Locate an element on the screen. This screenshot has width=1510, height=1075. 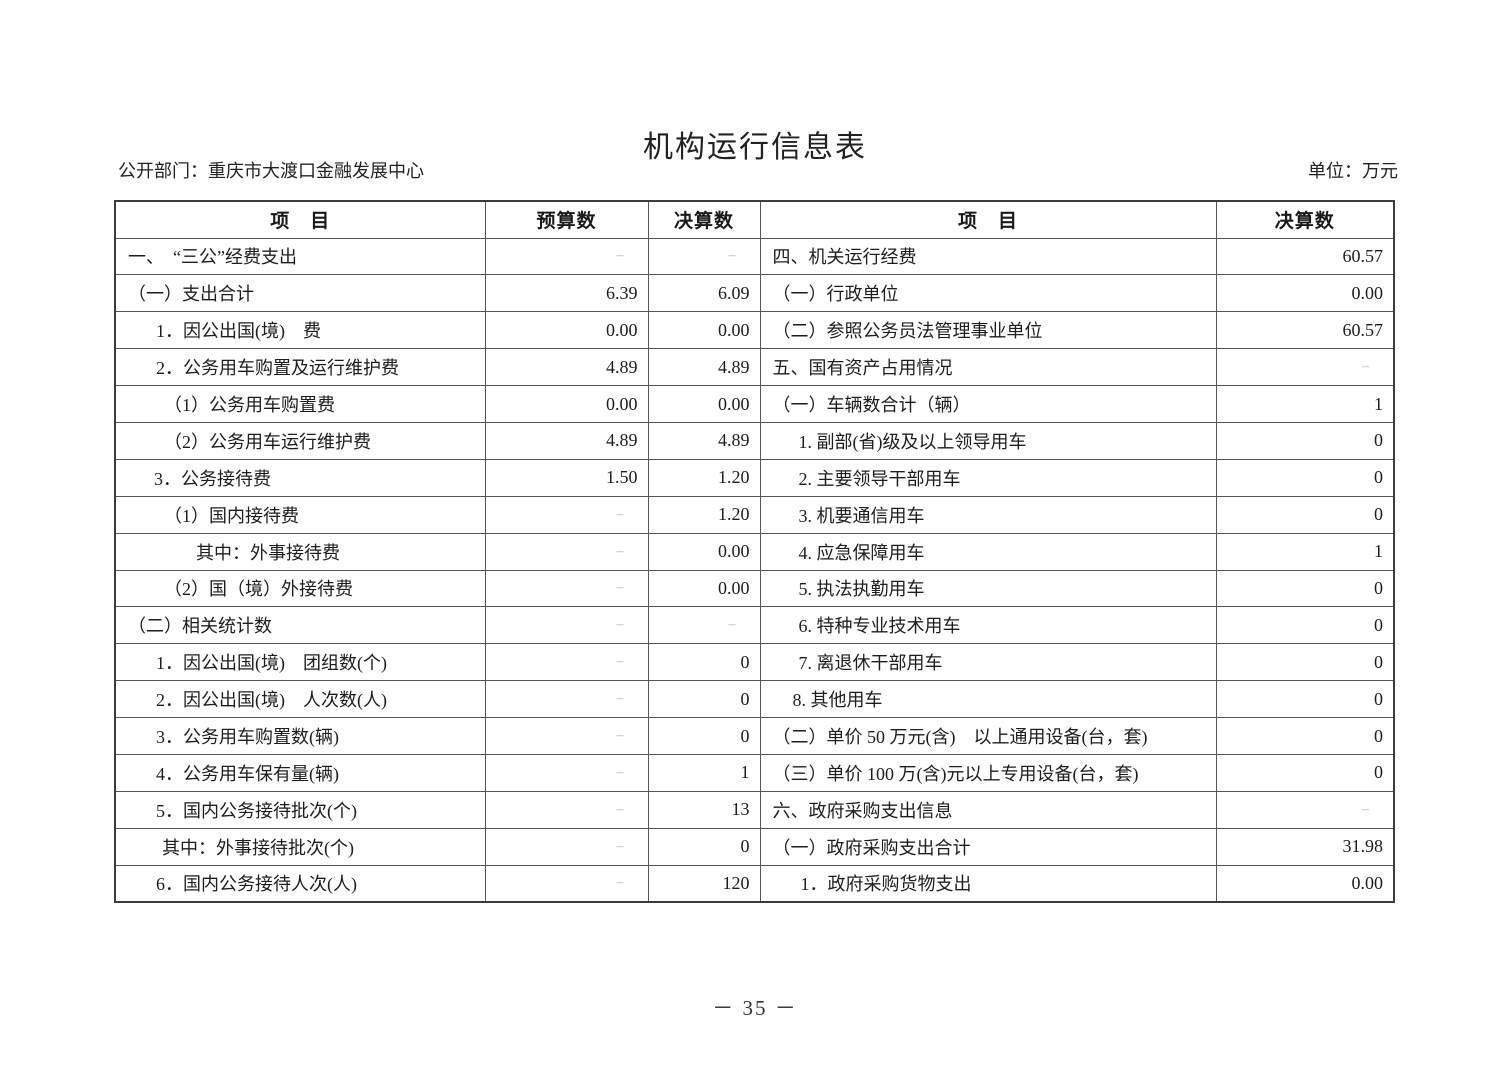
budget-value: 1.50 is located at coordinates (566, 477).